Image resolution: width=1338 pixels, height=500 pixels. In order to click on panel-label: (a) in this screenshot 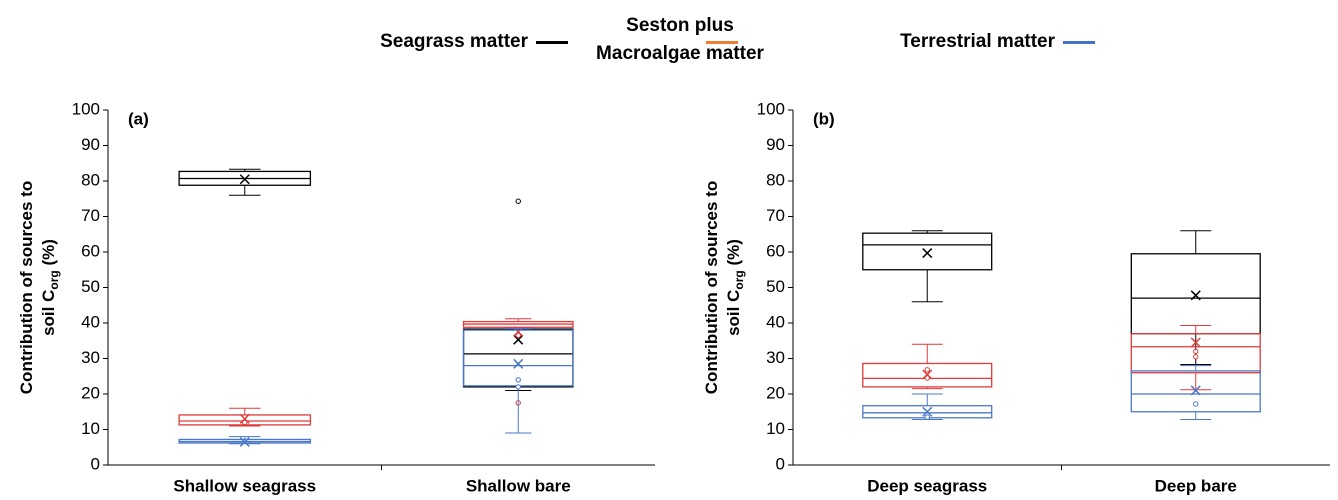, I will do `click(138, 118)`.